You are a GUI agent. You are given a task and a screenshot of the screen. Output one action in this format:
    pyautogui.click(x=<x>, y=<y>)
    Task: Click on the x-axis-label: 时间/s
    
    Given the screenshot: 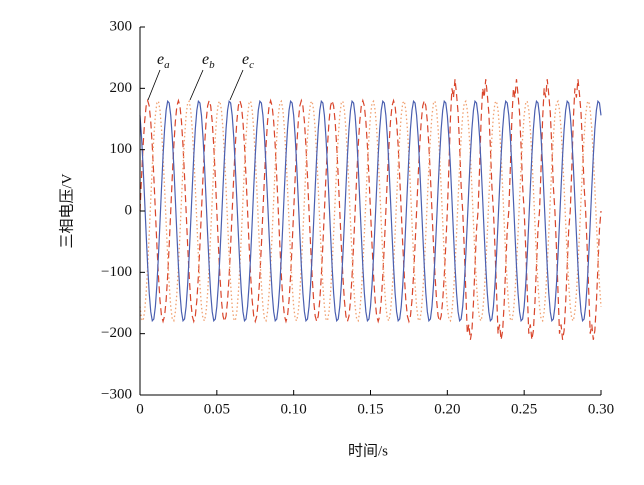 What is the action you would take?
    pyautogui.click(x=368, y=450)
    